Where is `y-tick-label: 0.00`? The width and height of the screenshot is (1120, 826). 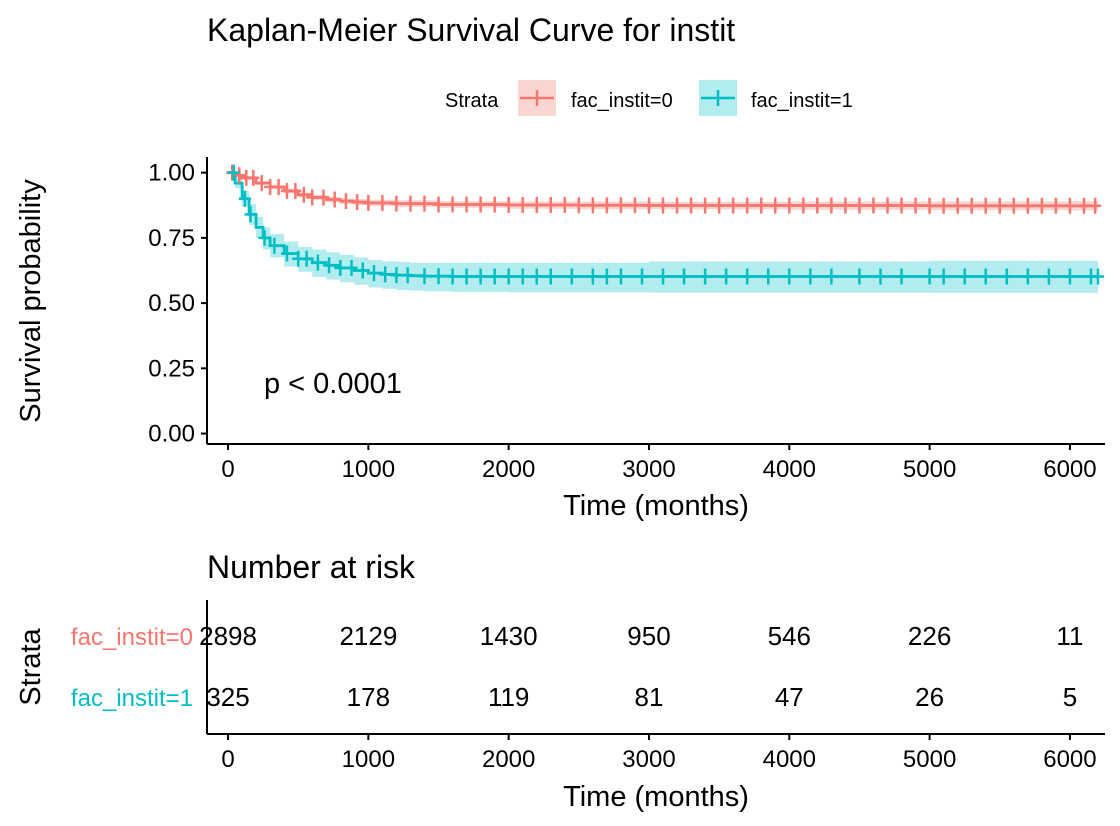
y-tick-label: 0.00 is located at coordinates (171, 434).